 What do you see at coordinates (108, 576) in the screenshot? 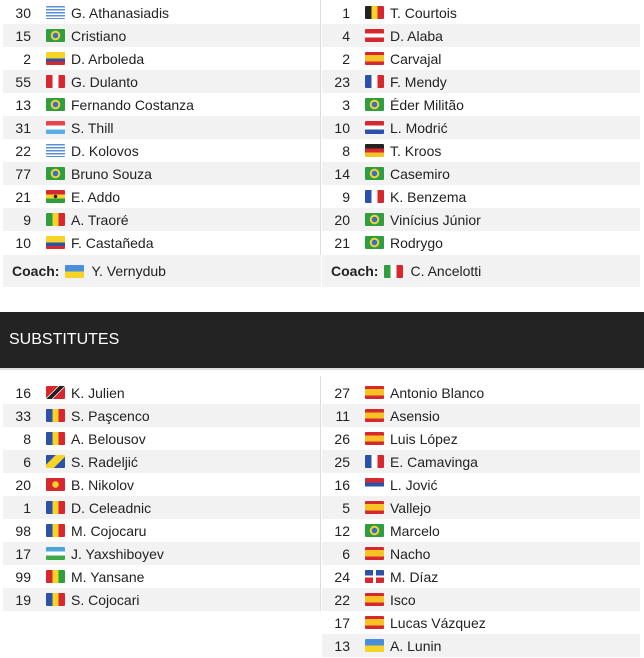
I see `player-name: M. Yansane` at bounding box center [108, 576].